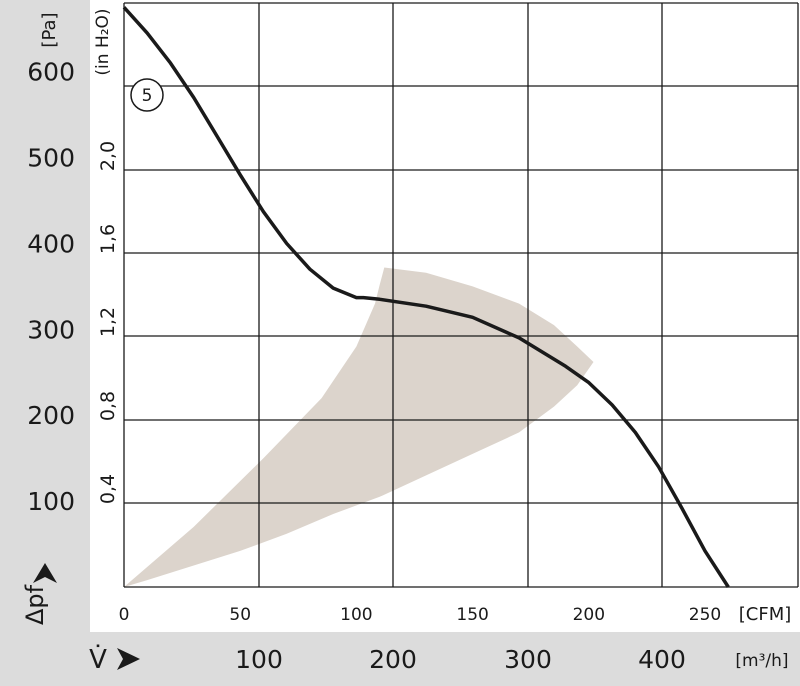 This screenshot has height=686, width=800. Describe the element at coordinates (51, 158) in the screenshot. I see `y-tick-label-pa: 500` at that location.